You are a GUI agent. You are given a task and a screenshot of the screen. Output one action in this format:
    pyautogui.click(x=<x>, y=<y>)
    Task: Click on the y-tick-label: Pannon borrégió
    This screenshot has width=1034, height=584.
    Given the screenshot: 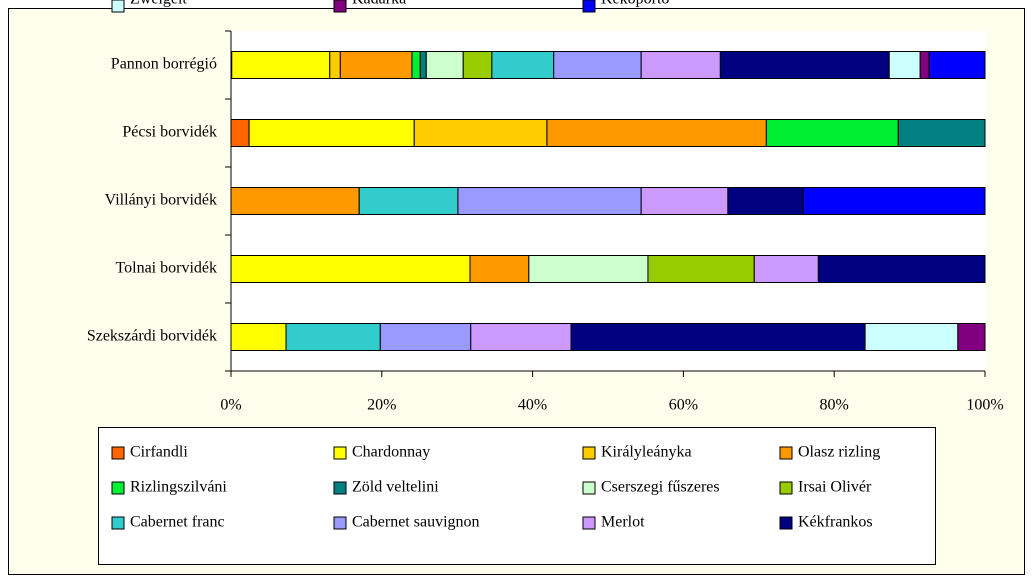 What is the action you would take?
    pyautogui.click(x=164, y=64)
    